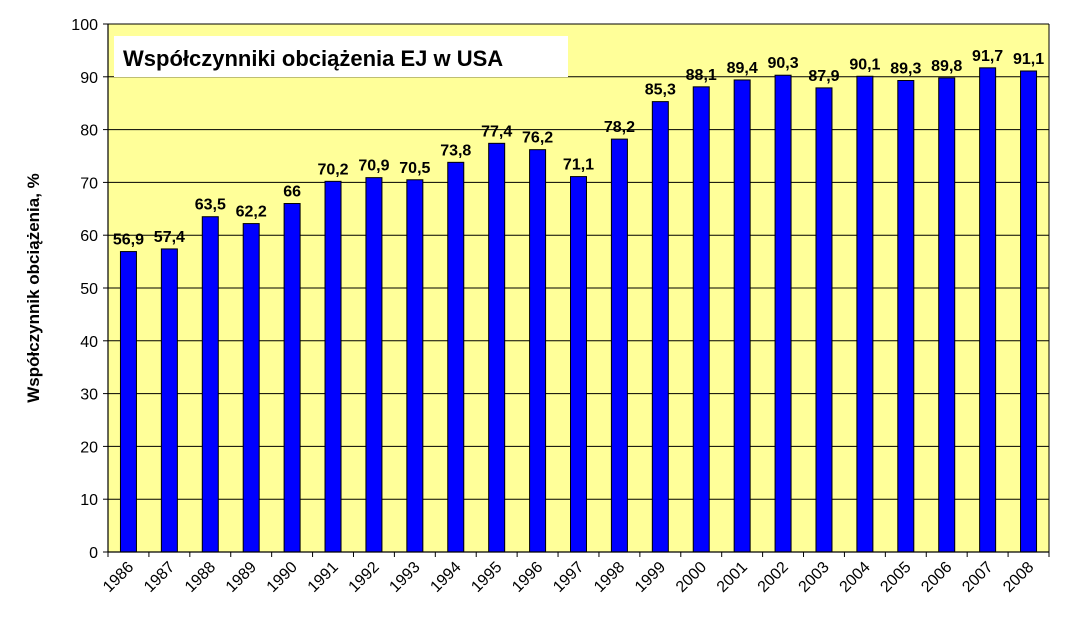  I want to click on y-tick-label: 0, so click(93, 553).